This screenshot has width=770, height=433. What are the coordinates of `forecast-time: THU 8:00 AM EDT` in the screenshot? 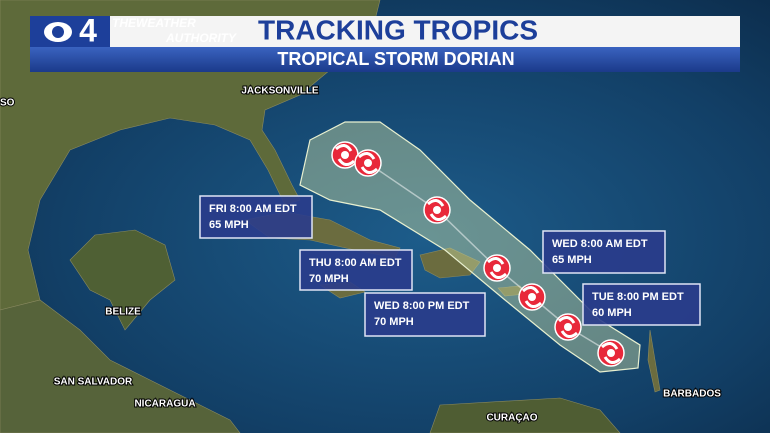 It's located at (355, 263).